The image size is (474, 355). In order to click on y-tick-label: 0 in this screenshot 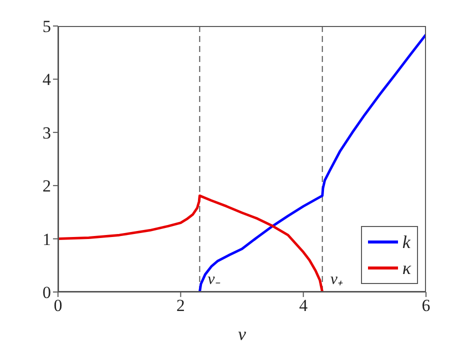, I will do `click(46, 292)`.